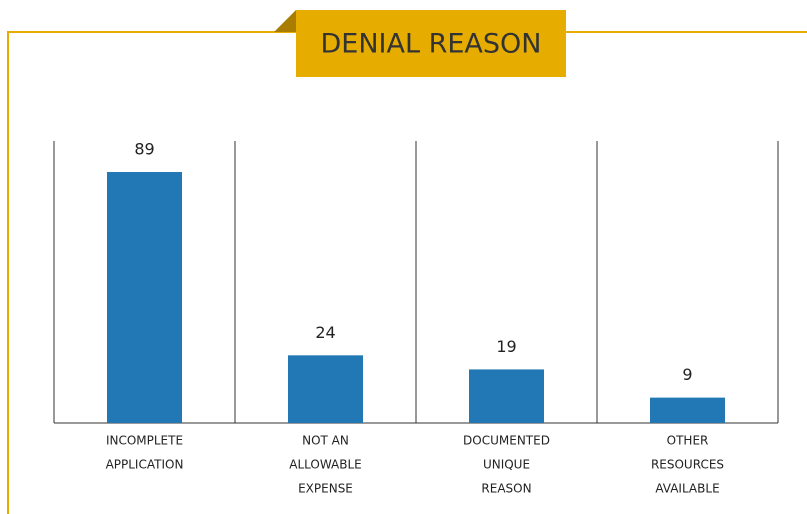  What do you see at coordinates (325, 441) in the screenshot?
I see `x-tick-label: NOT AN` at bounding box center [325, 441].